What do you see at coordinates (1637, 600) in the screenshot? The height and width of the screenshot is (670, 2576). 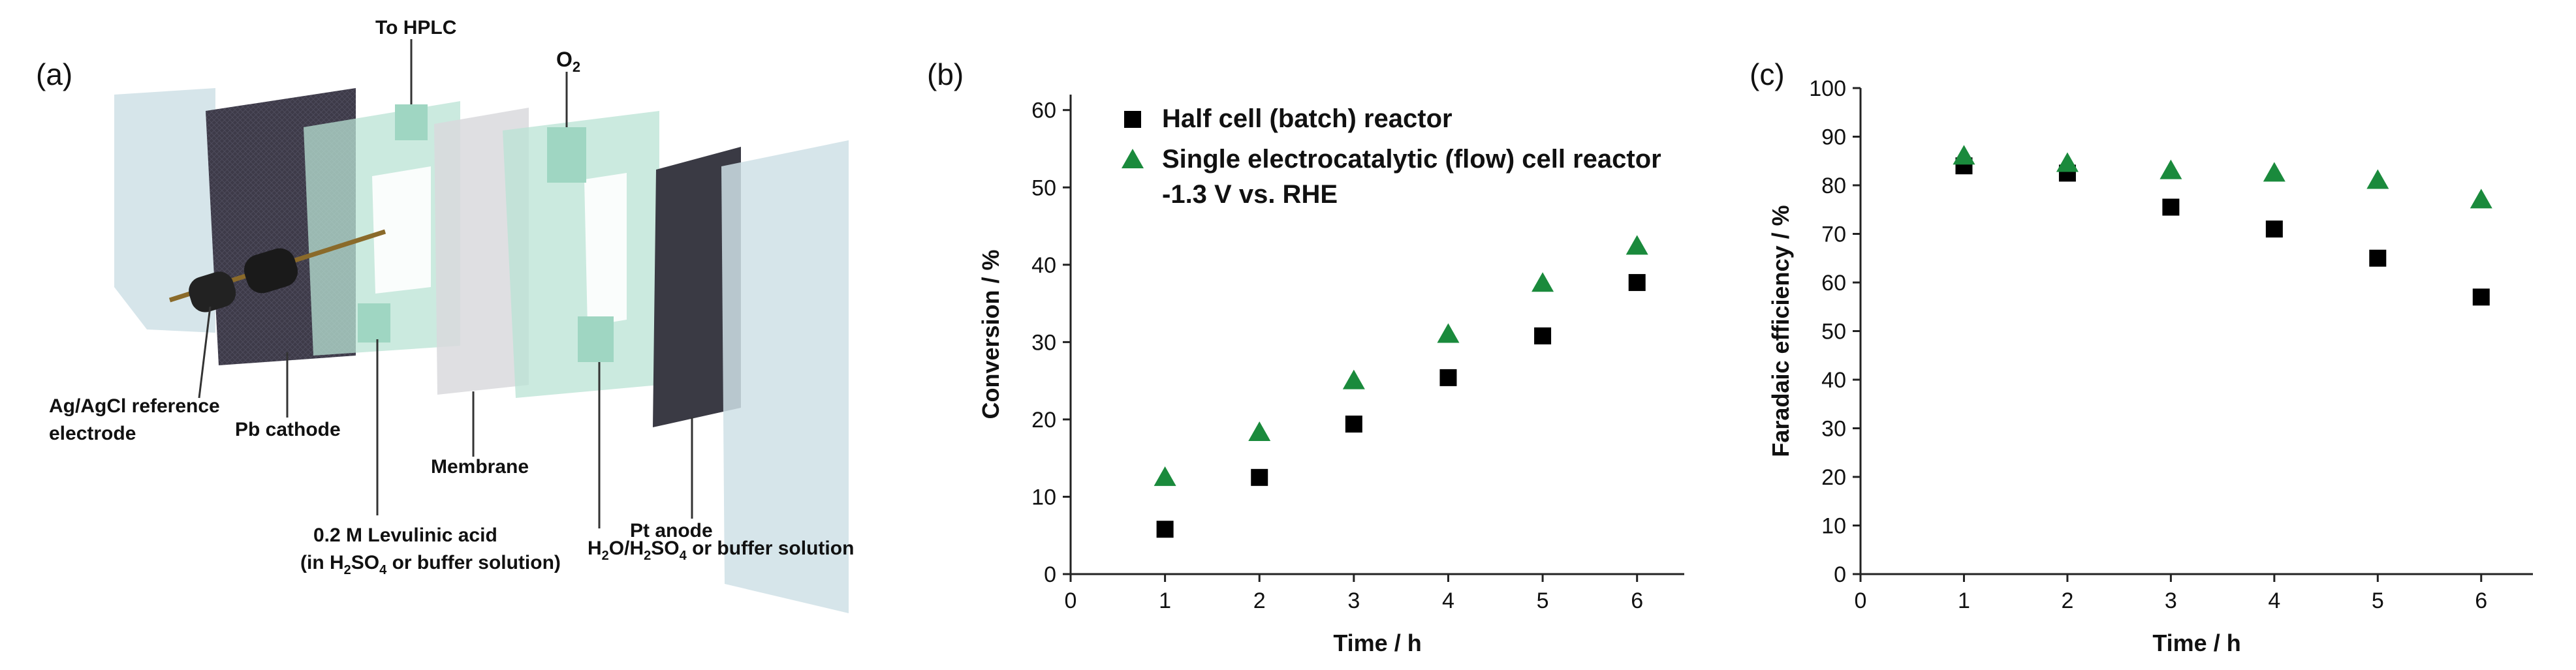 I see `conversion-x-tick-label: 6` at bounding box center [1637, 600].